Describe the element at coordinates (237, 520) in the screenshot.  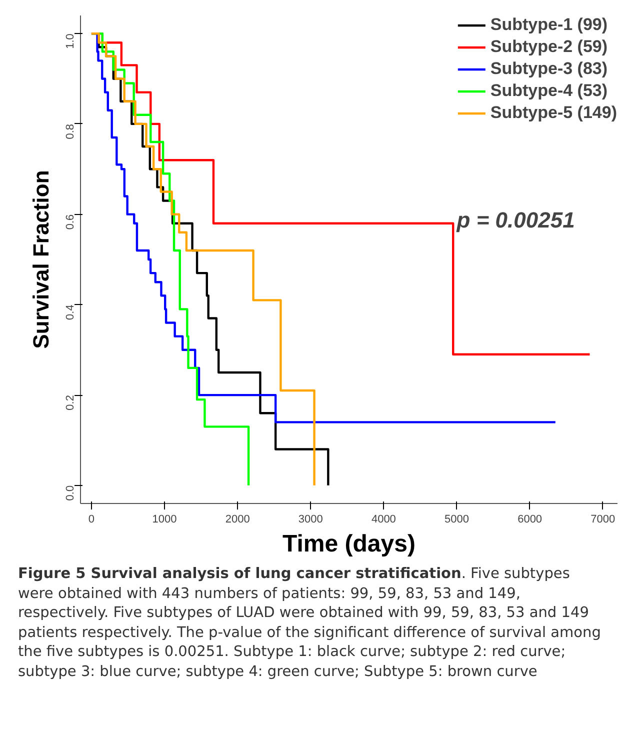
I see `x-tick-label: 2000` at that location.